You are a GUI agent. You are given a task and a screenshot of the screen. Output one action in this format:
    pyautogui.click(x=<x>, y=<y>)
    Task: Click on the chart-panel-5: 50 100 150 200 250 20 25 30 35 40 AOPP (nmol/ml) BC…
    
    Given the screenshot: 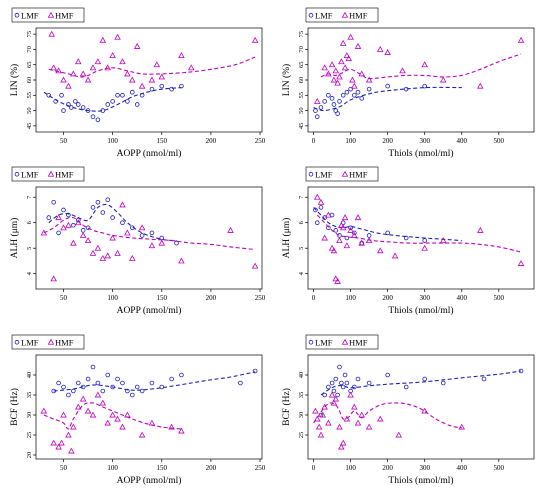 What is the action you would take?
    pyautogui.click(x=137, y=410)
    